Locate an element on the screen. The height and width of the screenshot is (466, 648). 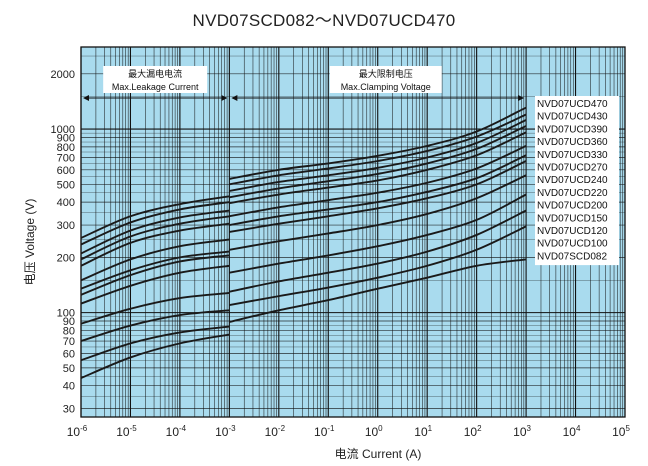
y-tick-label: 40 is located at coordinates (69, 387).